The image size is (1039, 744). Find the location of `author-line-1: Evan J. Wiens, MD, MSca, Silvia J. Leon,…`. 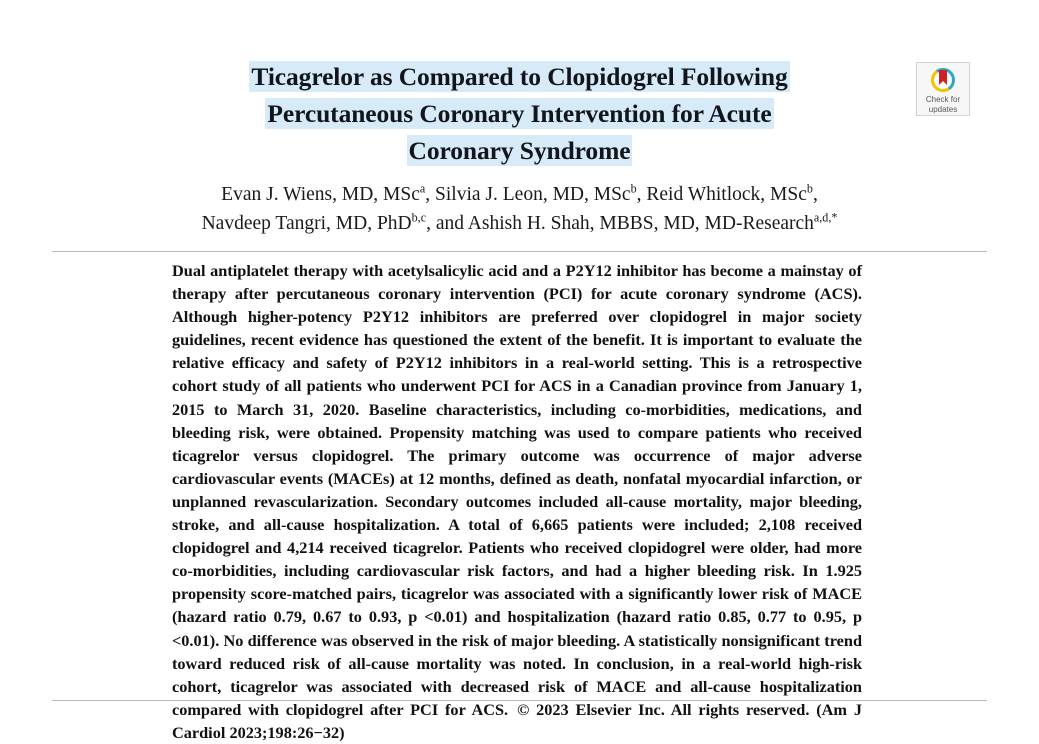

author-line-1: Evan J. Wiens, MD, MSca, Silvia J. Leon,… is located at coordinates (519, 194).